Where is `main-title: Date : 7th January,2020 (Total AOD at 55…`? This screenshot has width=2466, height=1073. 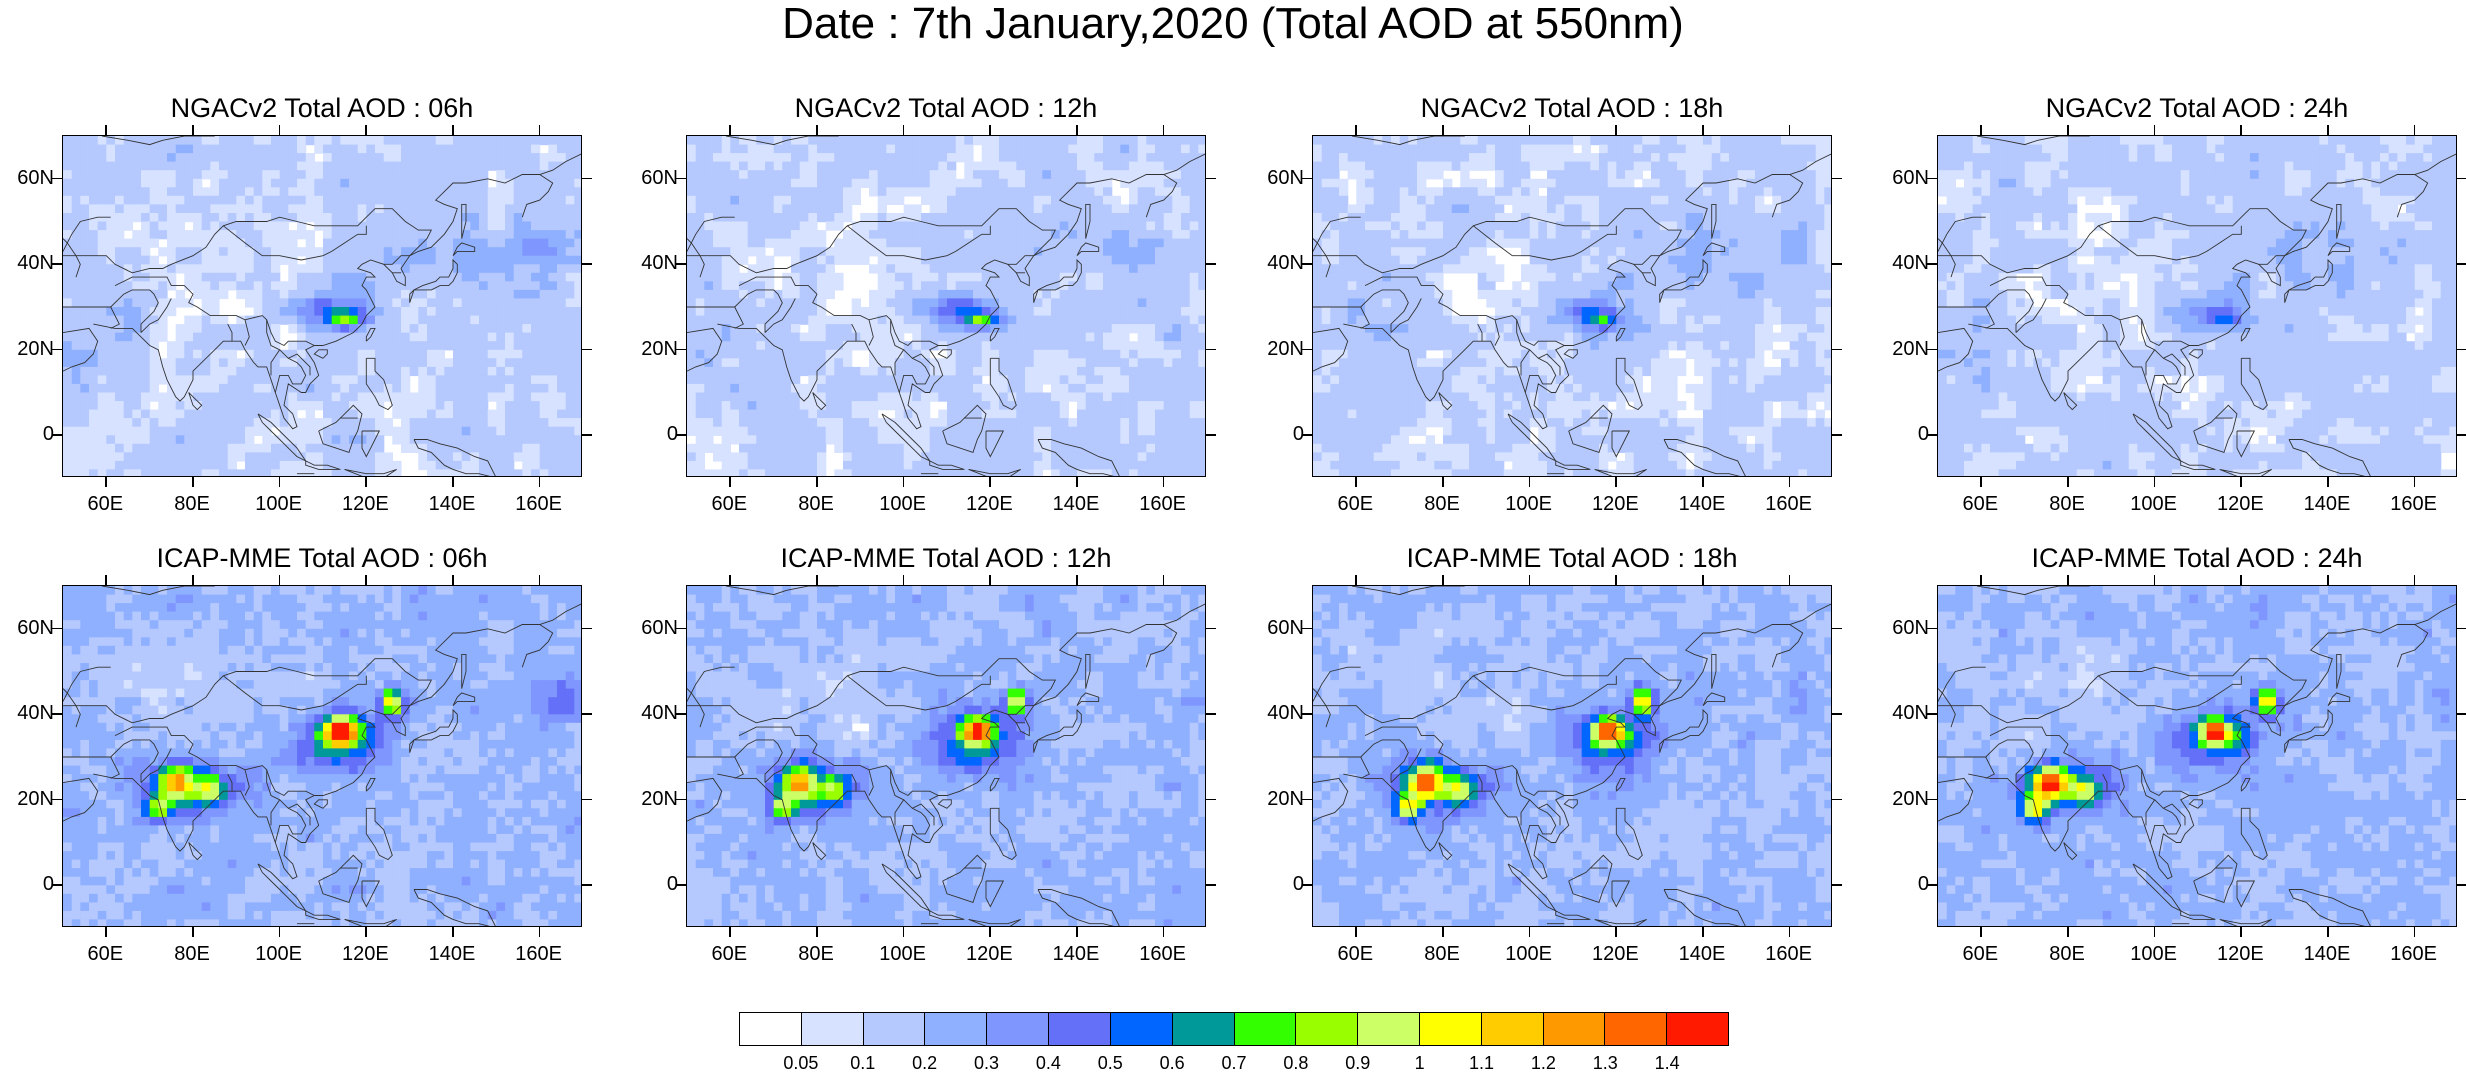
main-title: Date : 7th January,2020 (Total AOD at 55… is located at coordinates (1233, 24).